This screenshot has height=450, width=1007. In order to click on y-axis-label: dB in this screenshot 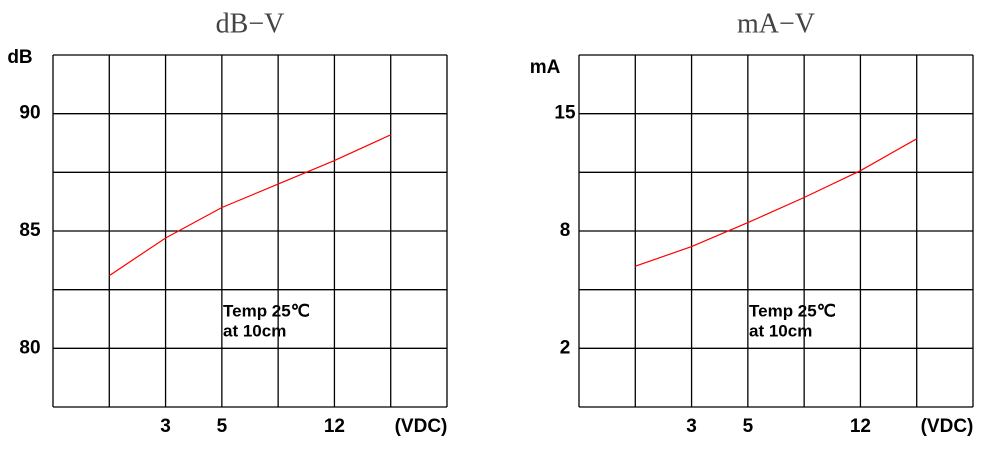, I will do `click(19, 57)`.